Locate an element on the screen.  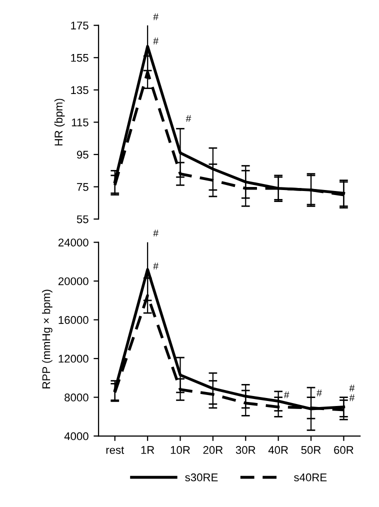
y-tick-label: 95 is located at coordinates (82, 154).